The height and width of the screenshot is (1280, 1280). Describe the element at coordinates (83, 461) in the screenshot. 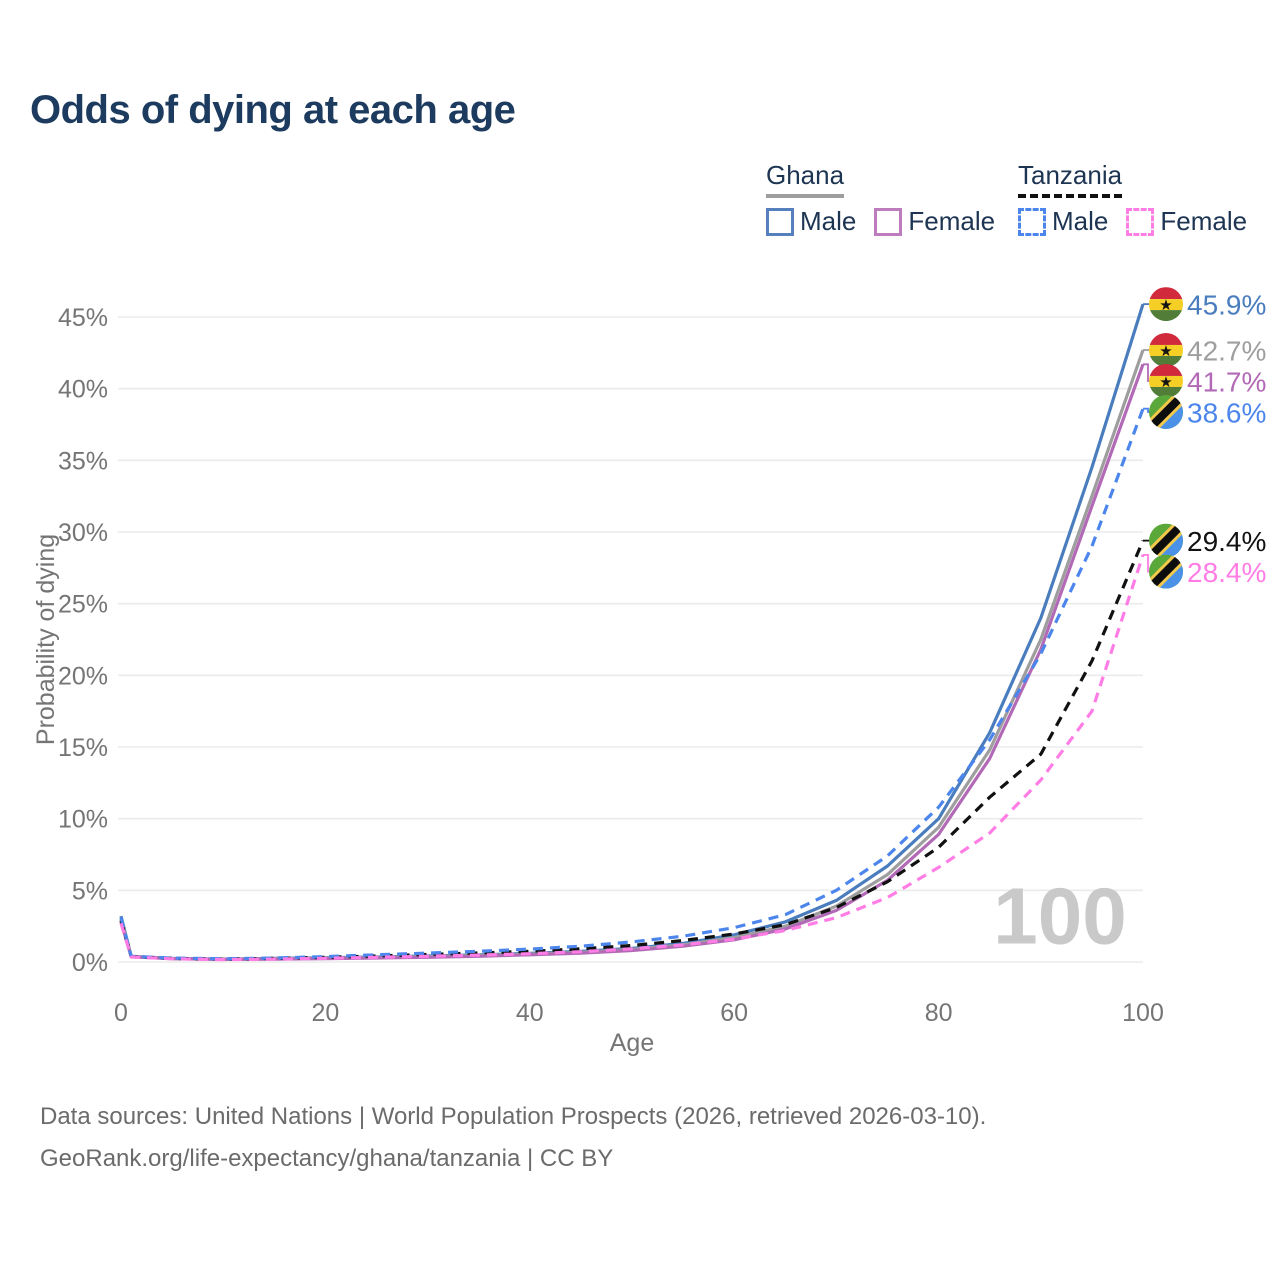

I see `y-tick-label: 35%` at that location.